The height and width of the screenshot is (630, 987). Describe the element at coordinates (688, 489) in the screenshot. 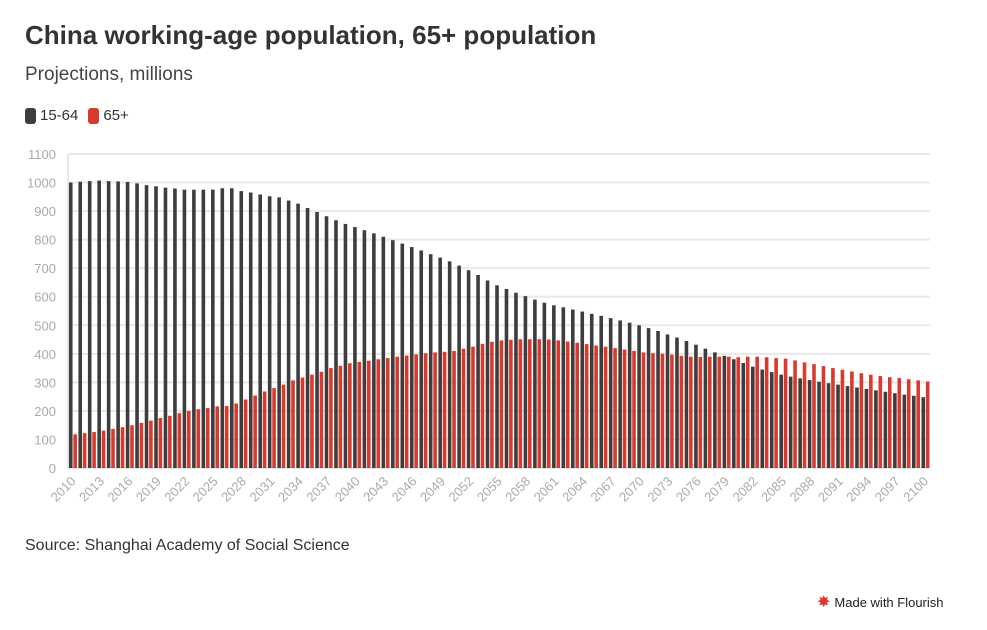

I see `x-tick-label: 2076` at that location.